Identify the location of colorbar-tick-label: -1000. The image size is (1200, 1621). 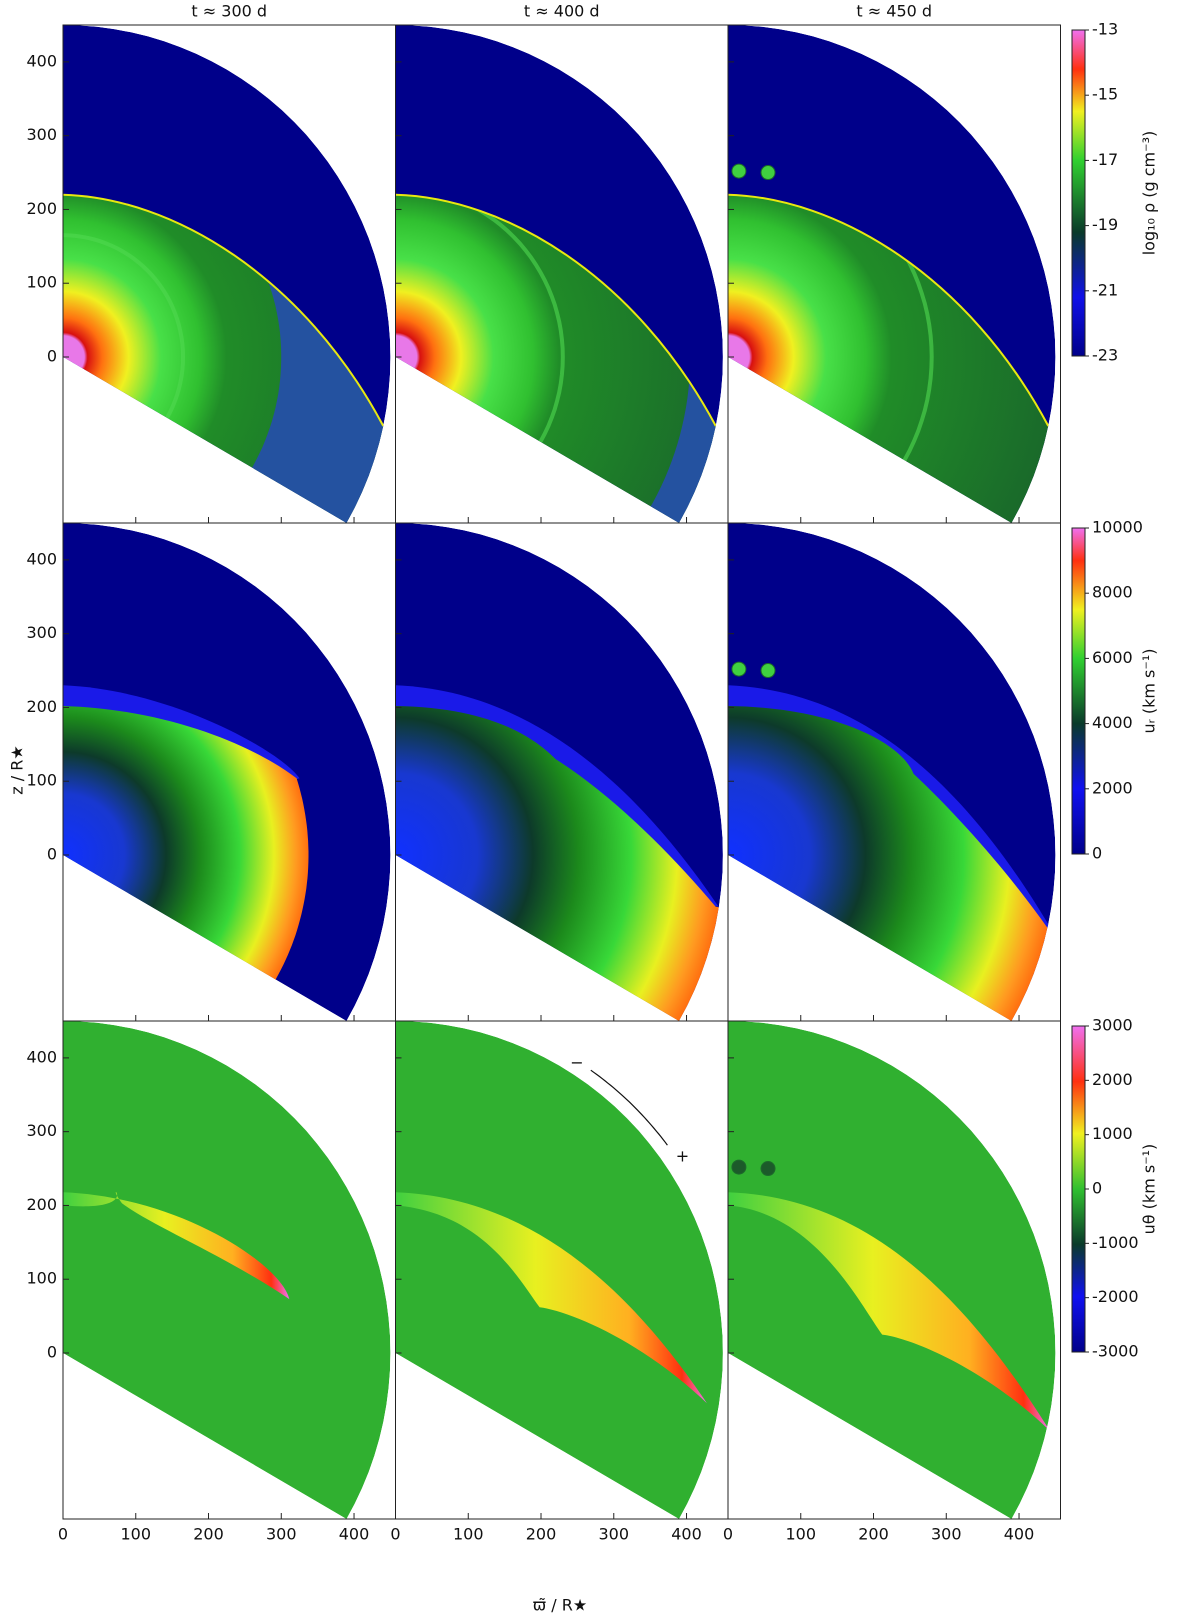
(1115, 1242).